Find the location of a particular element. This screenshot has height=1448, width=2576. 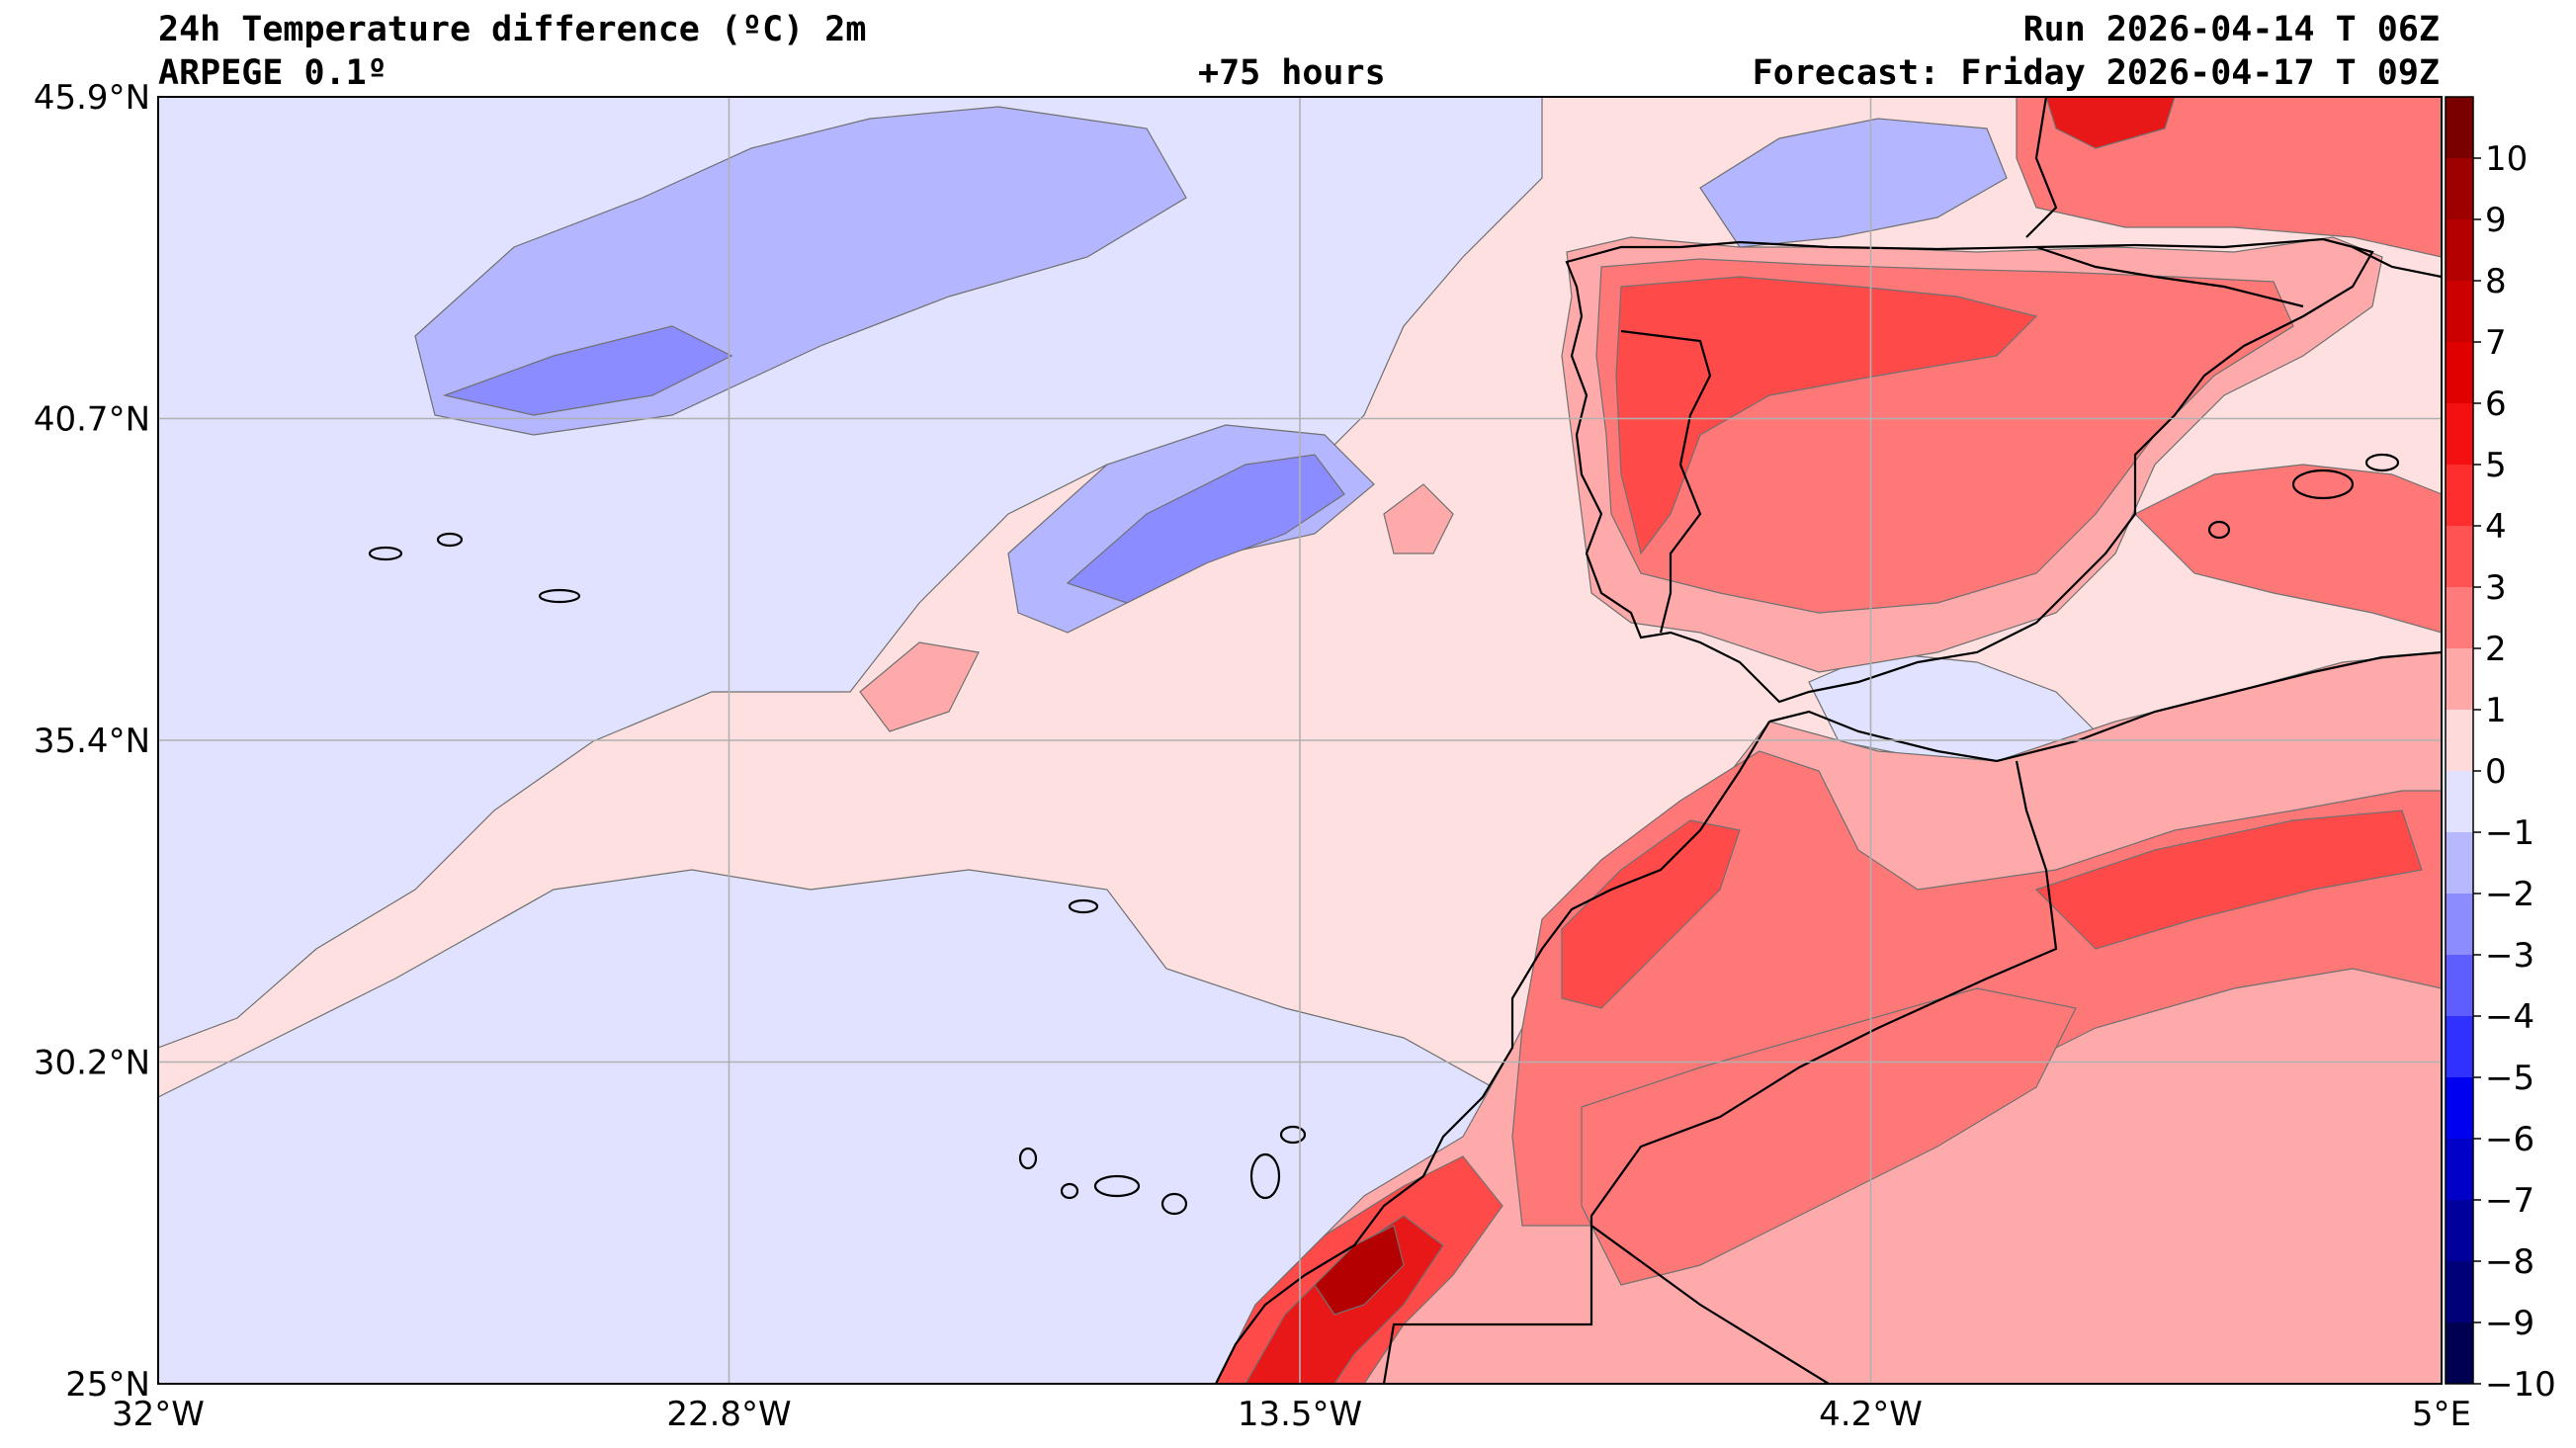

colorbar-label: −7 is located at coordinates (2509, 1201).